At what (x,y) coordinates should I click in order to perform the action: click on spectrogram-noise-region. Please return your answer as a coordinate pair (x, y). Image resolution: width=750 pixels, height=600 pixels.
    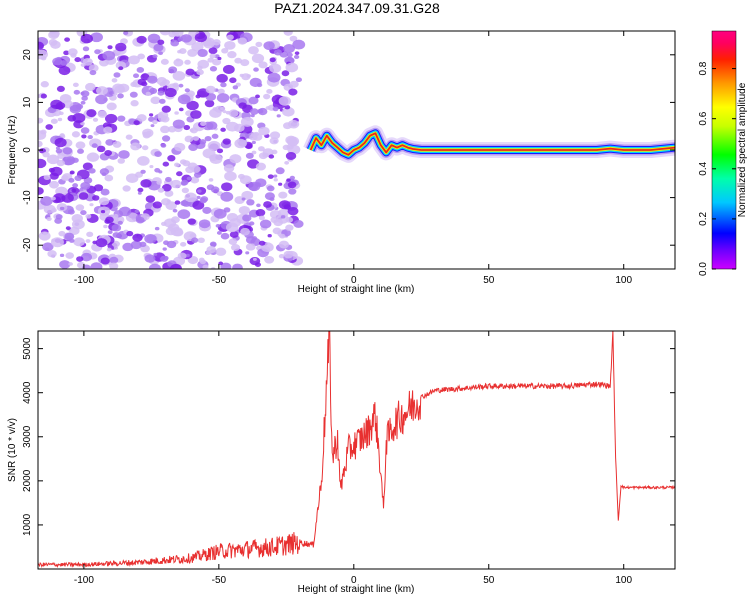
    Looking at the image, I should click on (172, 150).